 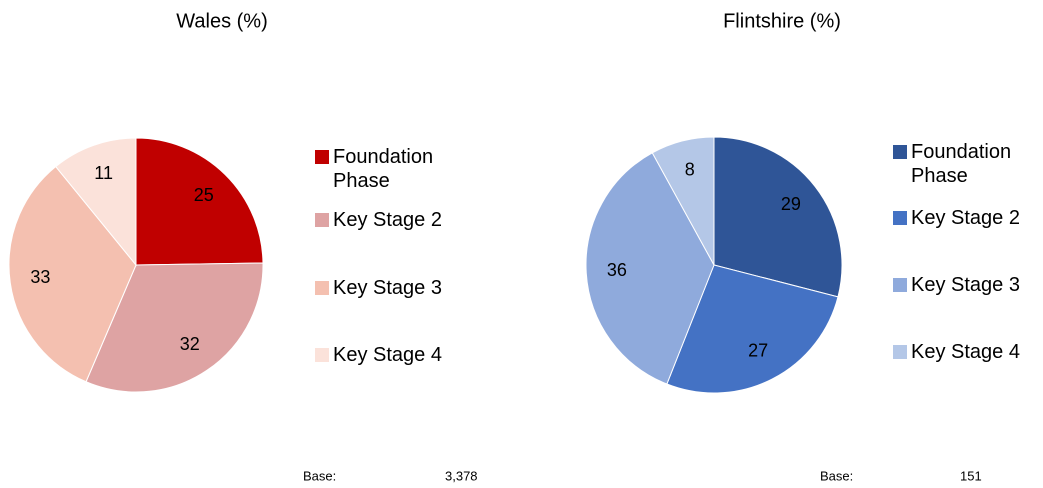 I want to click on data-label: 11, so click(x=103, y=173).